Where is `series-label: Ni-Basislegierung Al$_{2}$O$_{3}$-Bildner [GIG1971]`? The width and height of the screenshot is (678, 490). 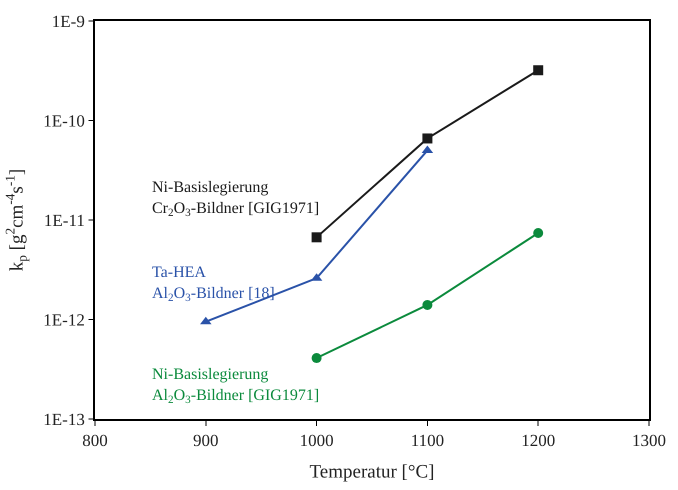 series-label: Ni-Basislegierung Al$_{2}$O$_{3}$-Bildner [GIG1971] is located at coordinates (236, 386).